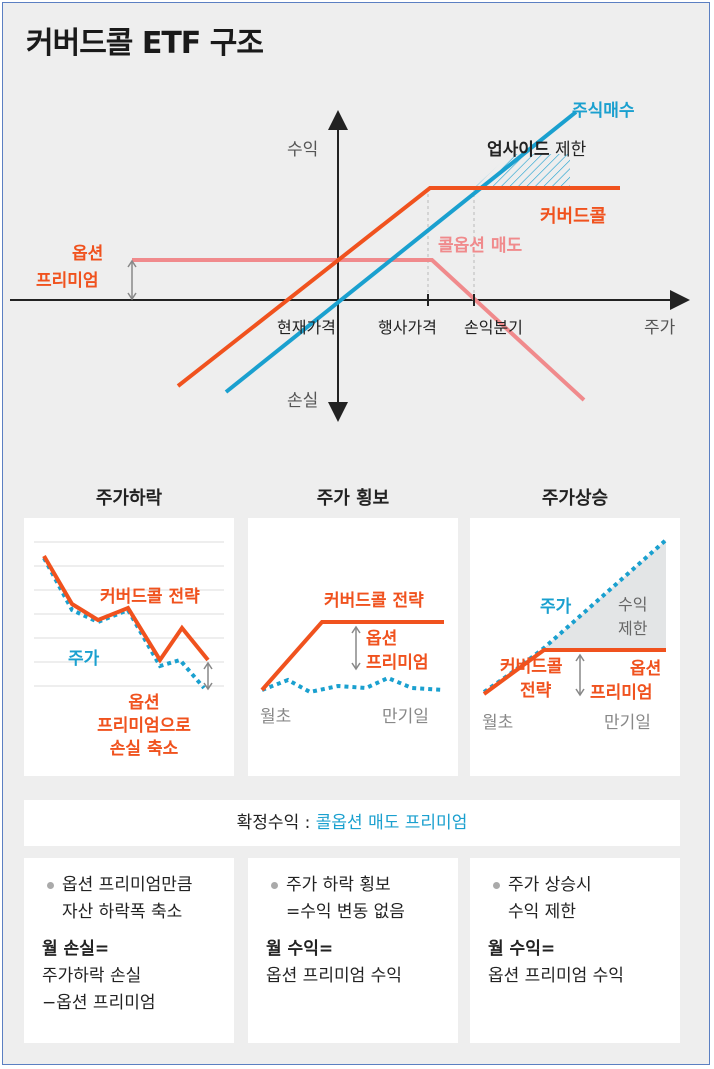 The image size is (714, 1069). What do you see at coordinates (92, 976) in the screenshot?
I see `decline-summary-2: 주가하락 손실` at bounding box center [92, 976].